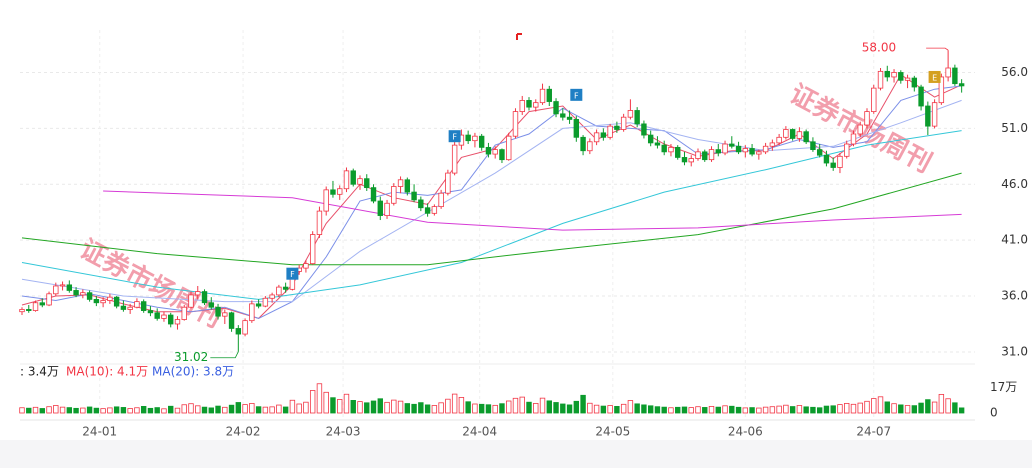 This screenshot has height=472, width=1032. I want to click on event-marker-label: F, so click(576, 95).